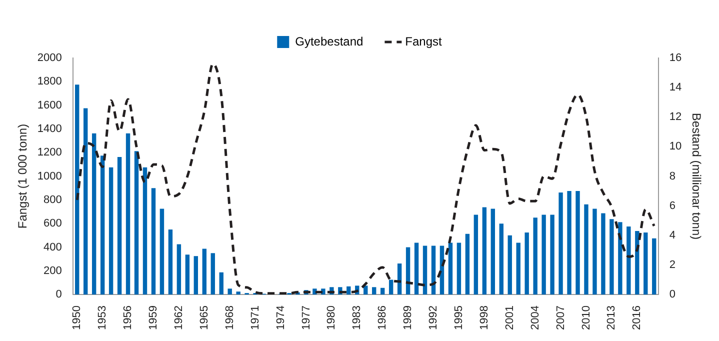 Image resolution: width=719 pixels, height=341 pixels. Describe the element at coordinates (672, 235) in the screenshot. I see `y2-tick-label: 4` at that location.